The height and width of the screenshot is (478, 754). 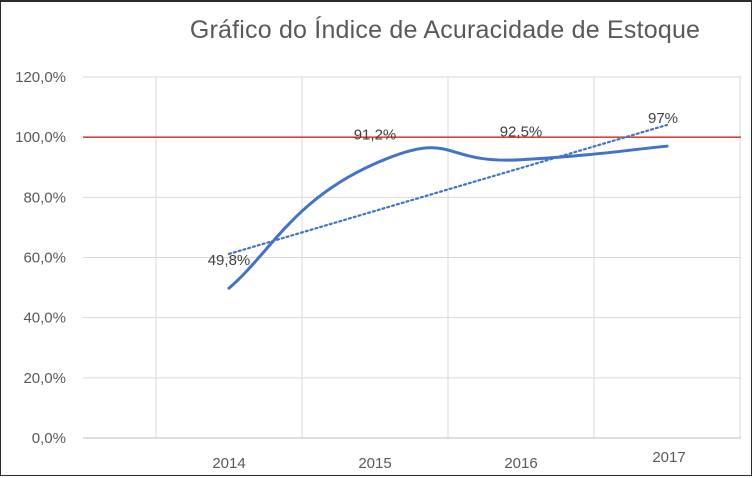 What do you see at coordinates (663, 118) in the screenshot?
I see `data-label: 97%` at bounding box center [663, 118].